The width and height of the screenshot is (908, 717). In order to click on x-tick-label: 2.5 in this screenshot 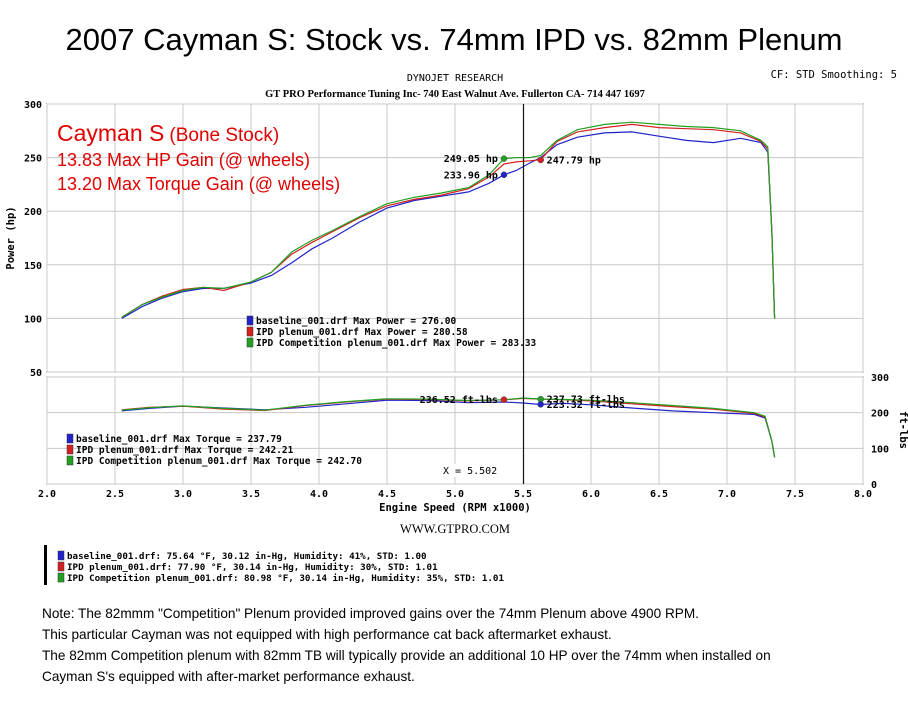, I will do `click(115, 494)`.